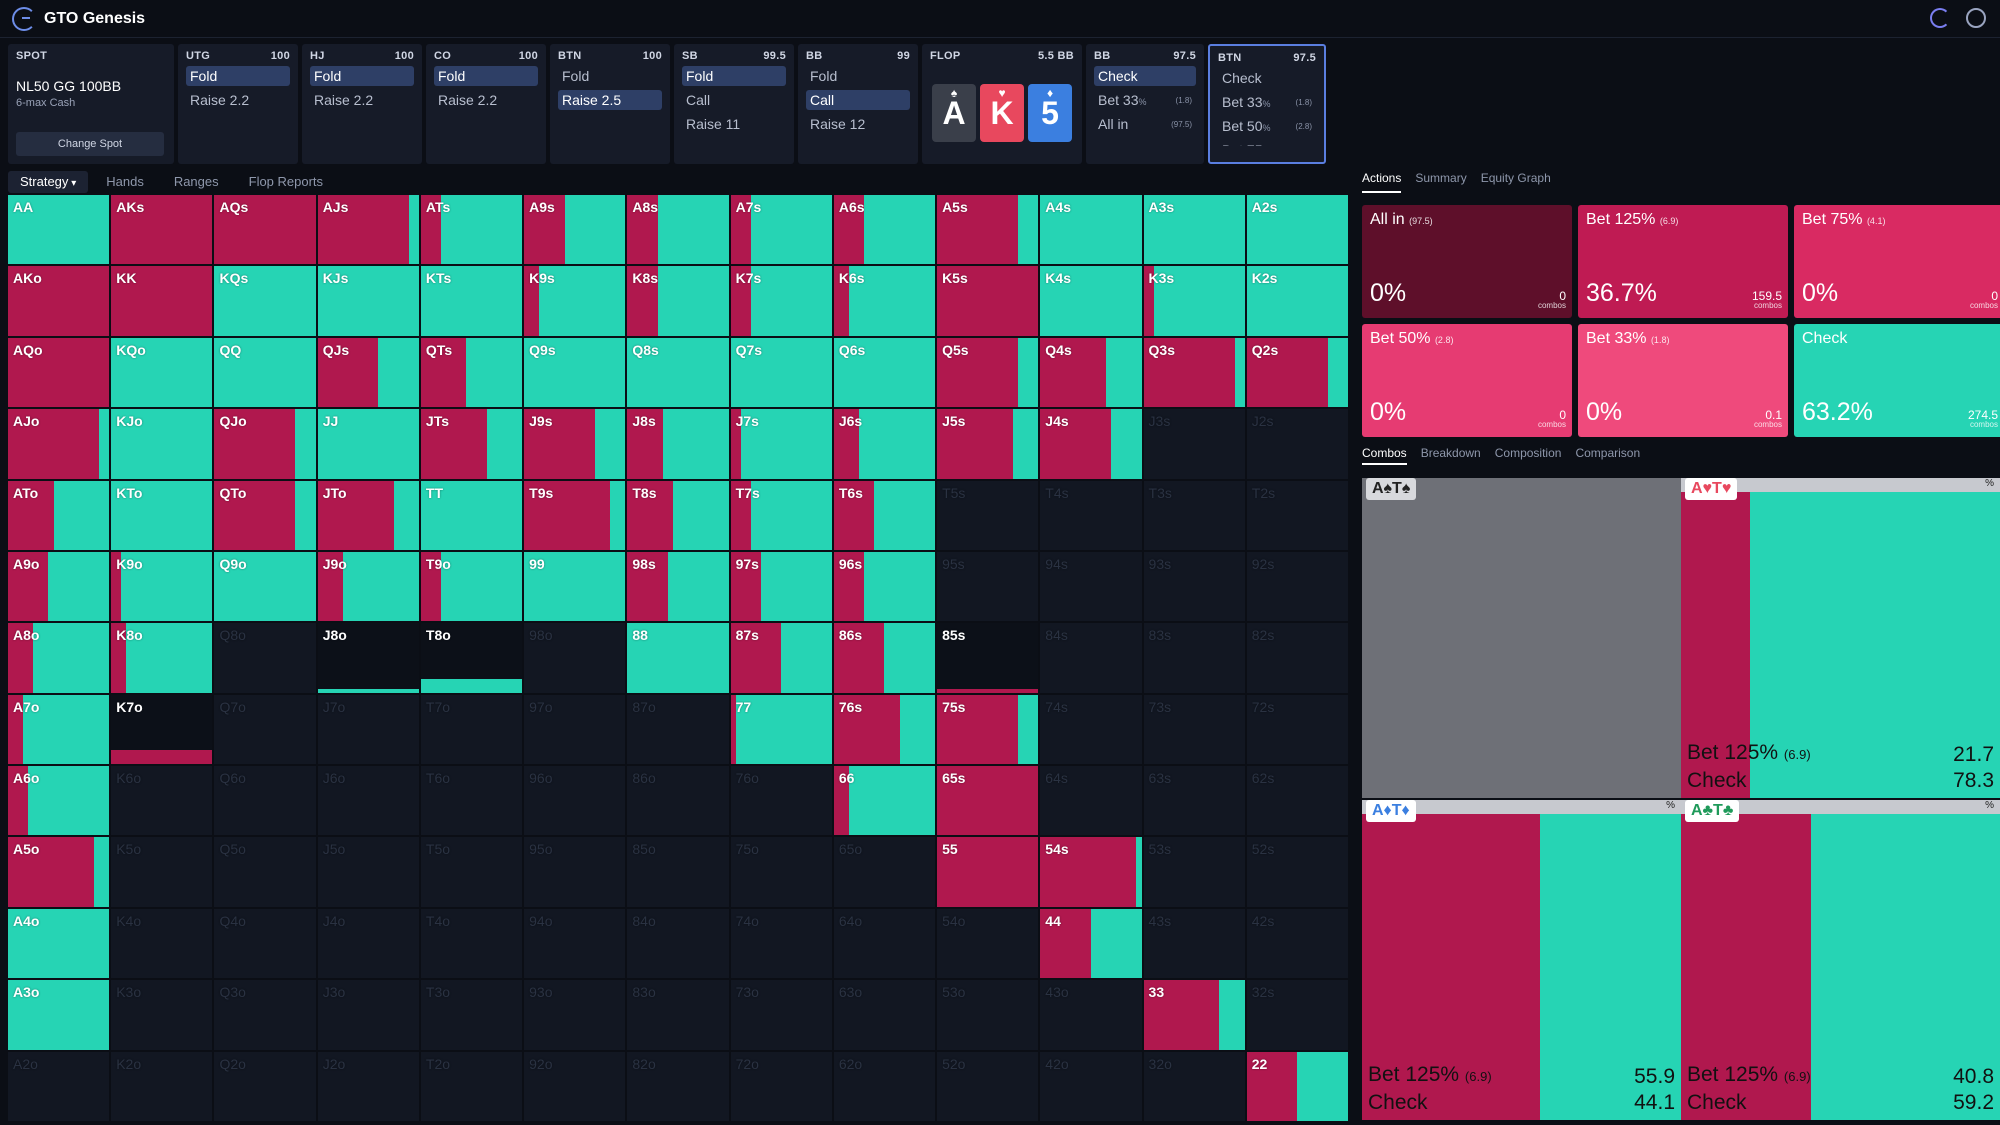 The image size is (2000, 1125). I want to click on hand-cell: J8s, so click(678, 444).